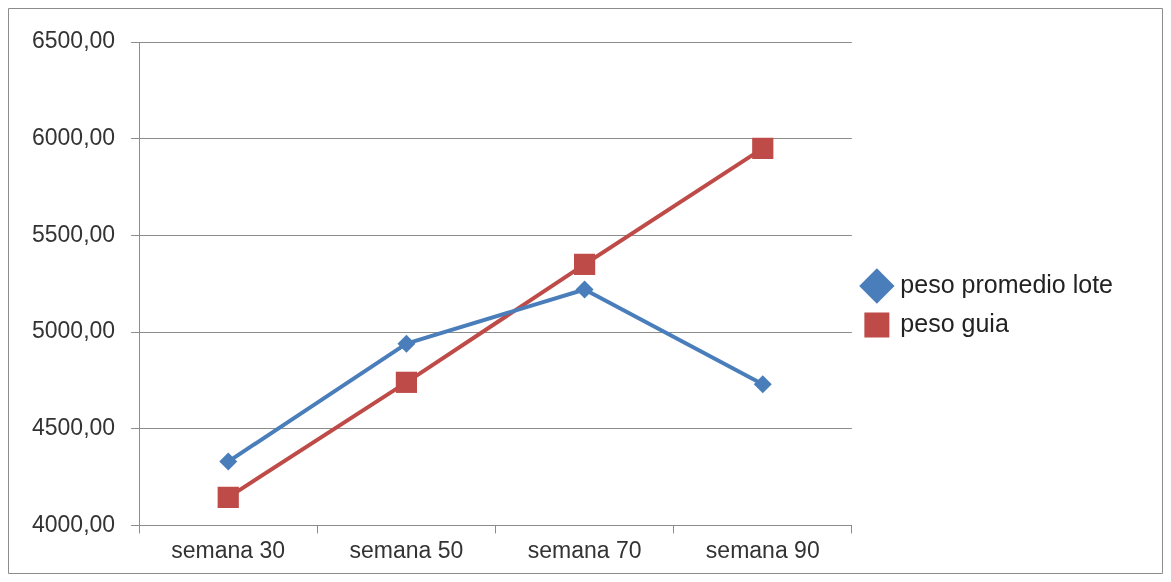 The height and width of the screenshot is (582, 1171). What do you see at coordinates (74, 233) in the screenshot?
I see `y-tick-label: 5500,00` at bounding box center [74, 233].